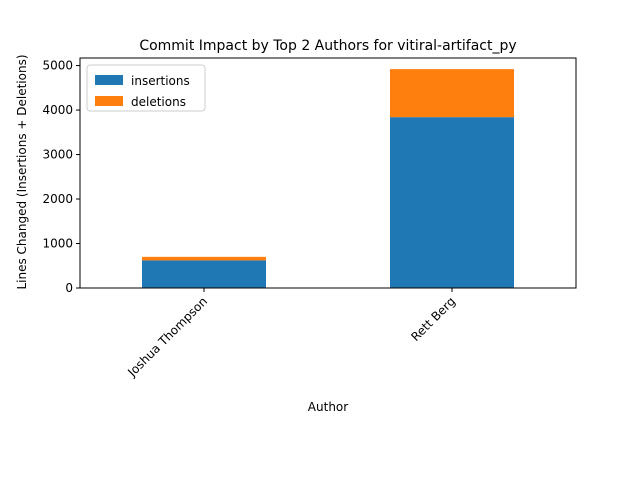 This screenshot has height=480, width=640. Describe the element at coordinates (452, 93) in the screenshot. I see `bar-deletions-rett-berg` at that location.